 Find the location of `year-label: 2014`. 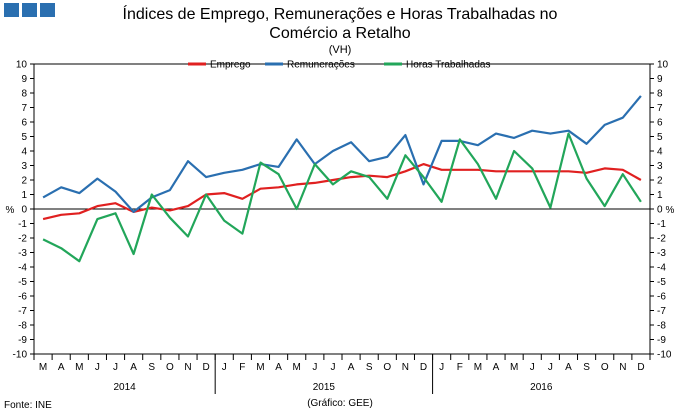

year-label: 2014 is located at coordinates (124, 387).